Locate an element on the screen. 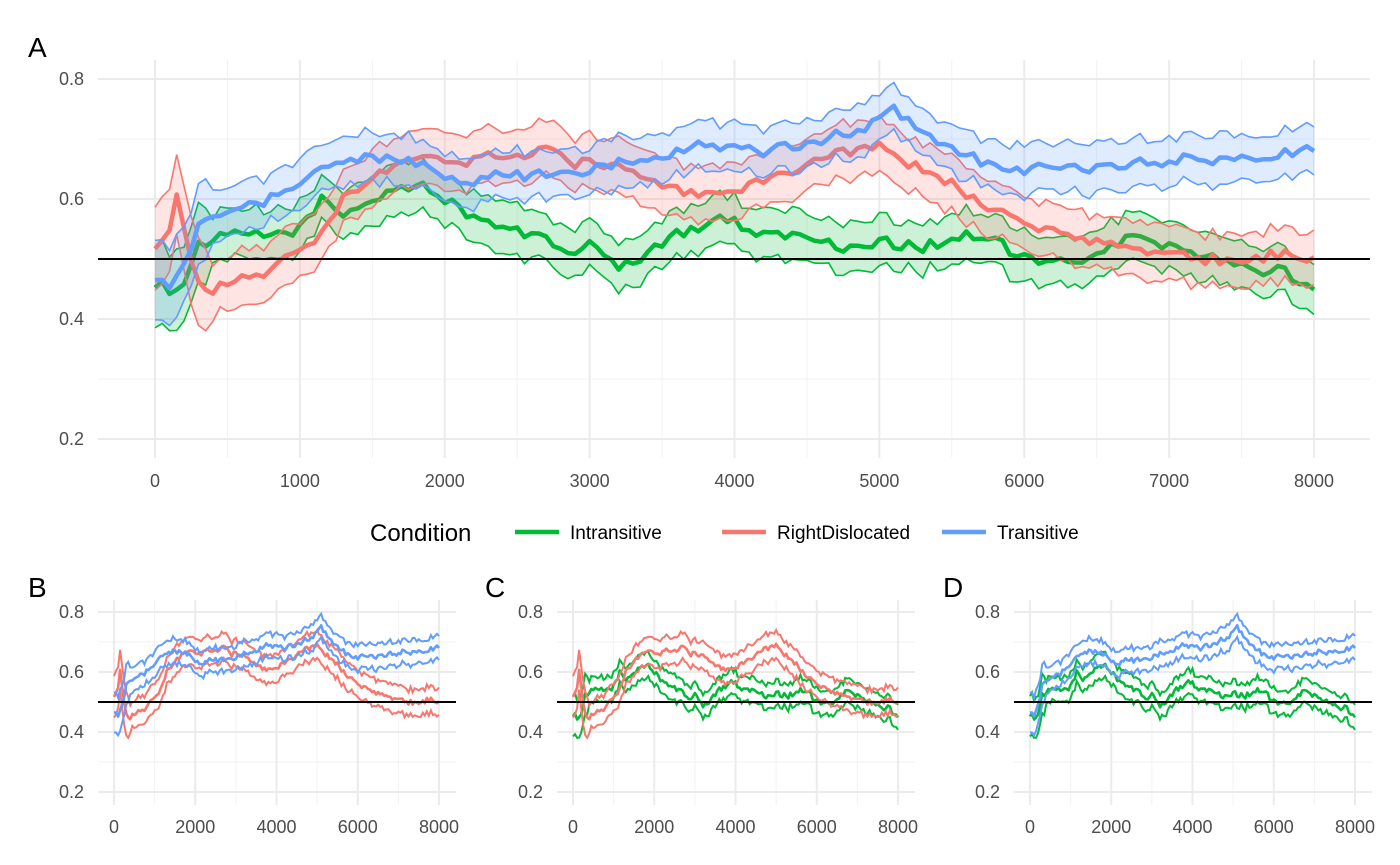 The width and height of the screenshot is (1400, 865). x-tick-label: 3000 is located at coordinates (590, 481).